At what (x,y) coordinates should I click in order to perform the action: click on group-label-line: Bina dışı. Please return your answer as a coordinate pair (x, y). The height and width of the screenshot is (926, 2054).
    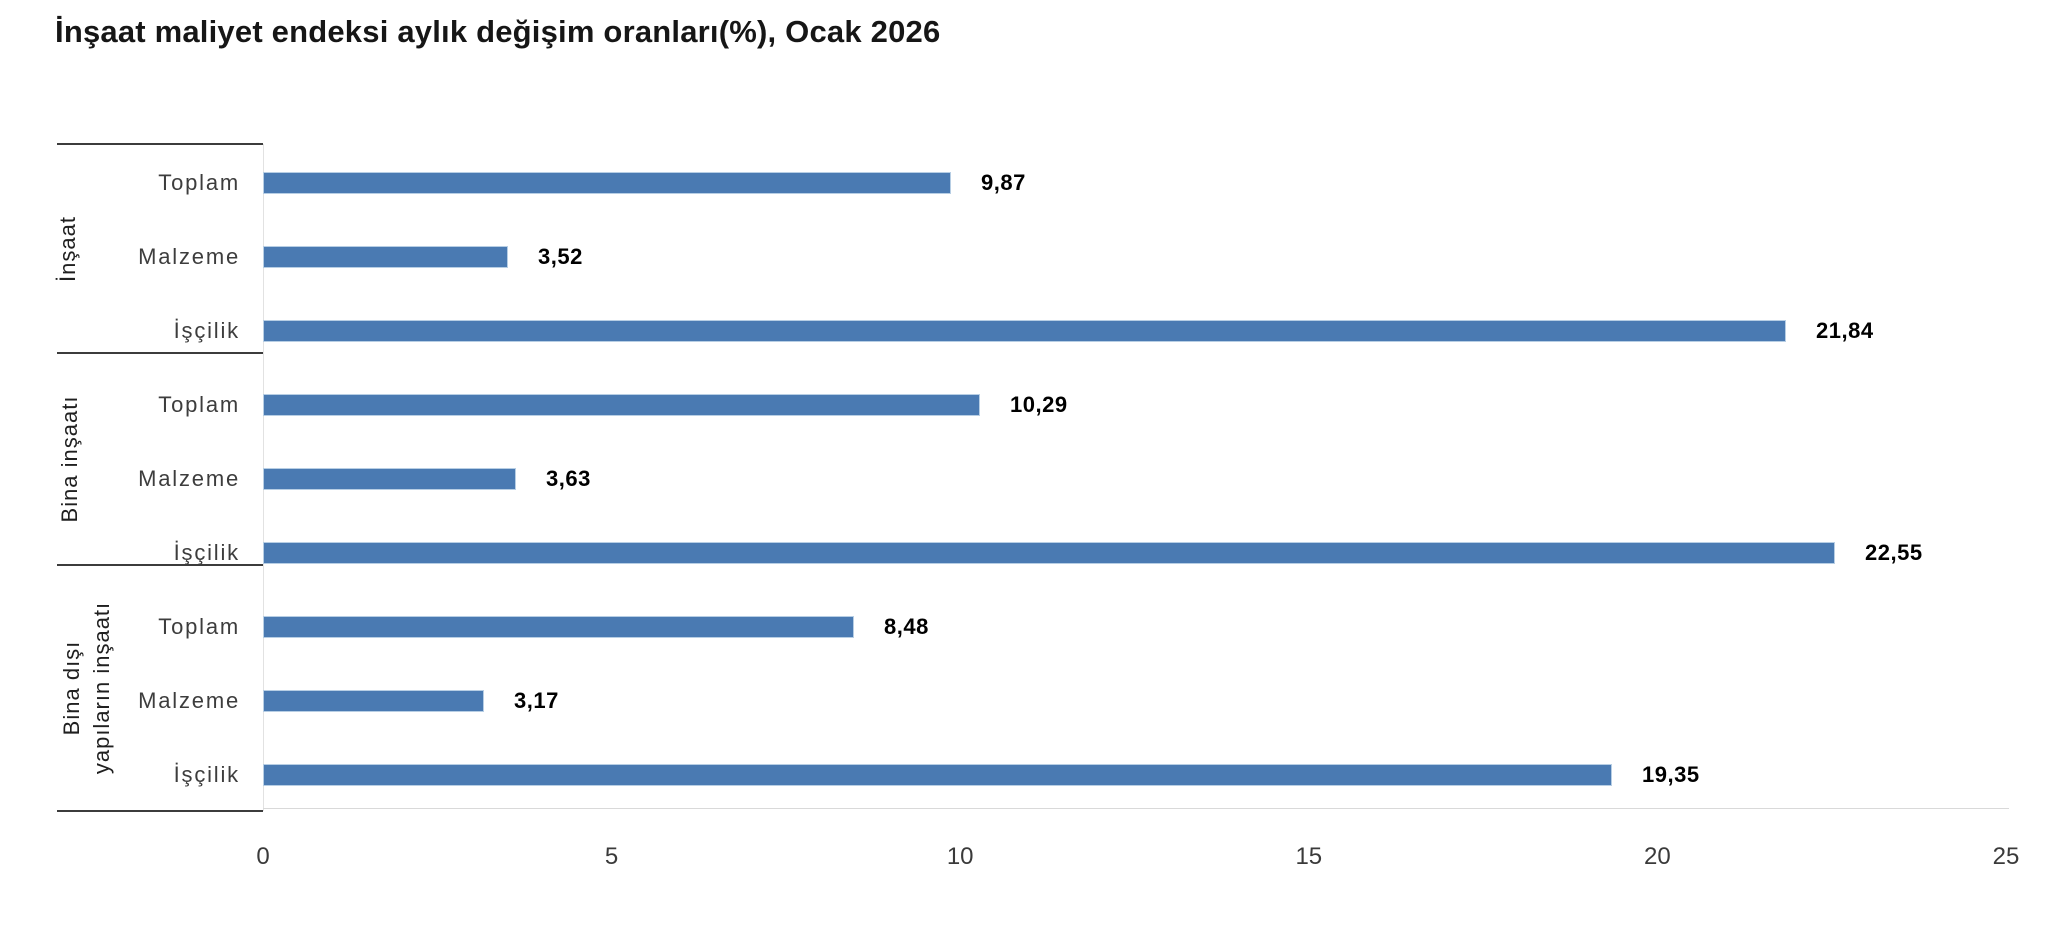
    Looking at the image, I should click on (71, 688).